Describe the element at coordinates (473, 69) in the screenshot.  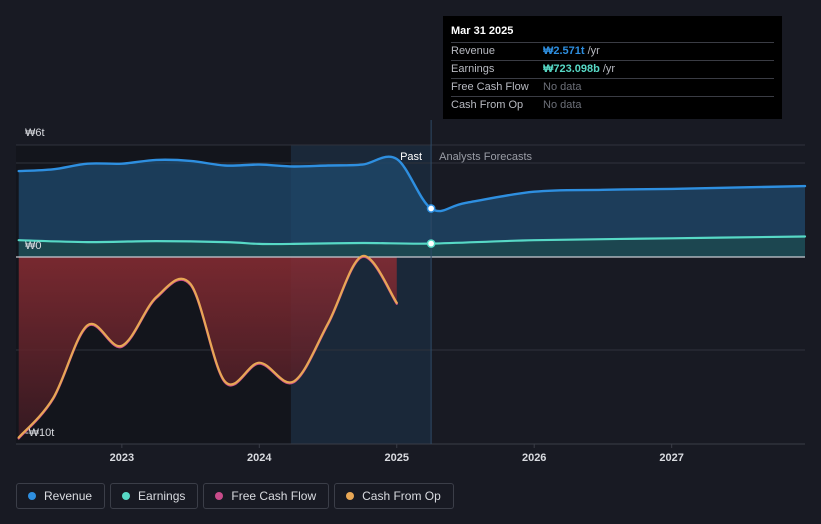
I see `tooltip-label: Earnings` at that location.